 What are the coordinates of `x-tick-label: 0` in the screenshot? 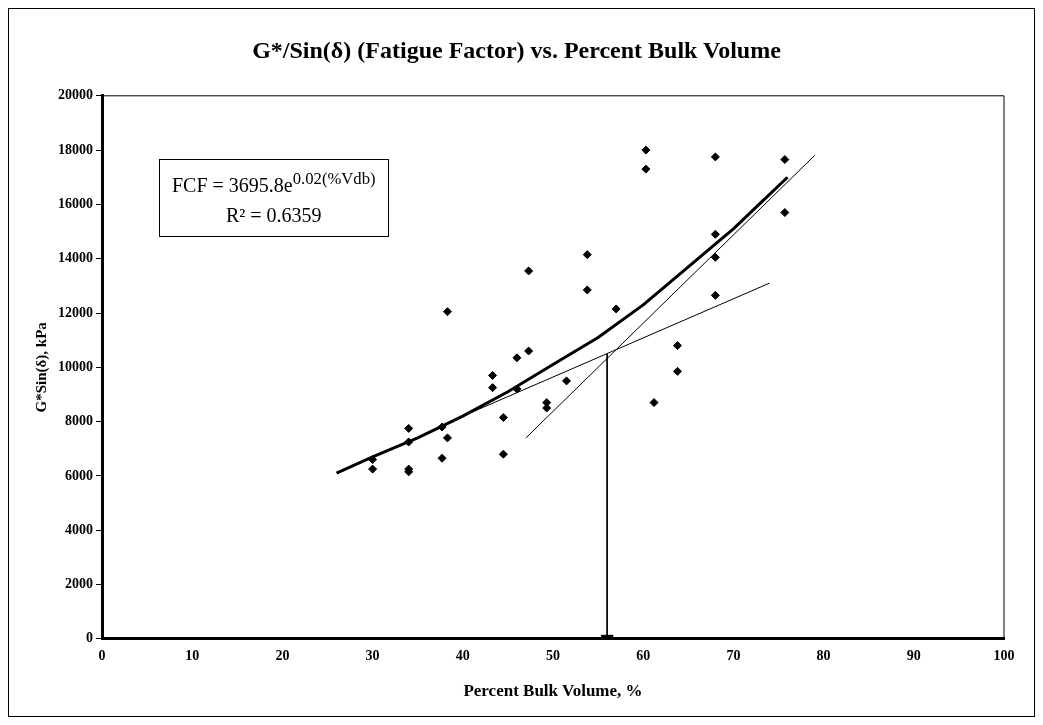 It's located at (102, 655).